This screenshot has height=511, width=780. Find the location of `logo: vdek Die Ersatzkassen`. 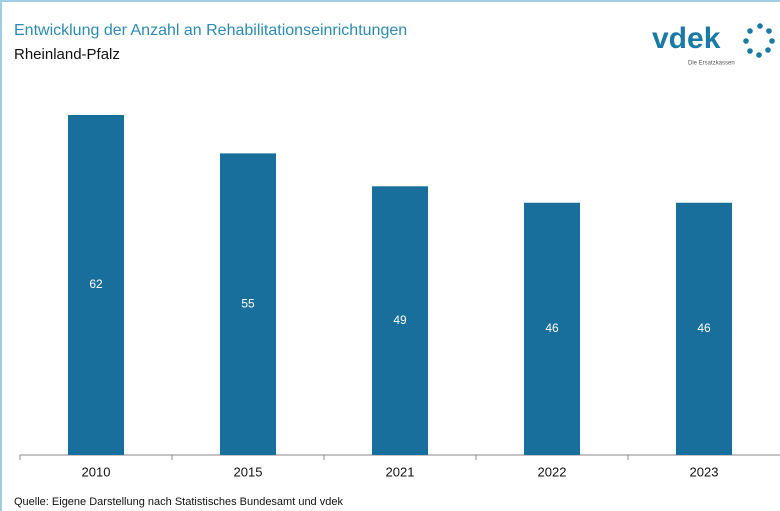

logo: vdek Die Ersatzkassen is located at coordinates (713, 44).